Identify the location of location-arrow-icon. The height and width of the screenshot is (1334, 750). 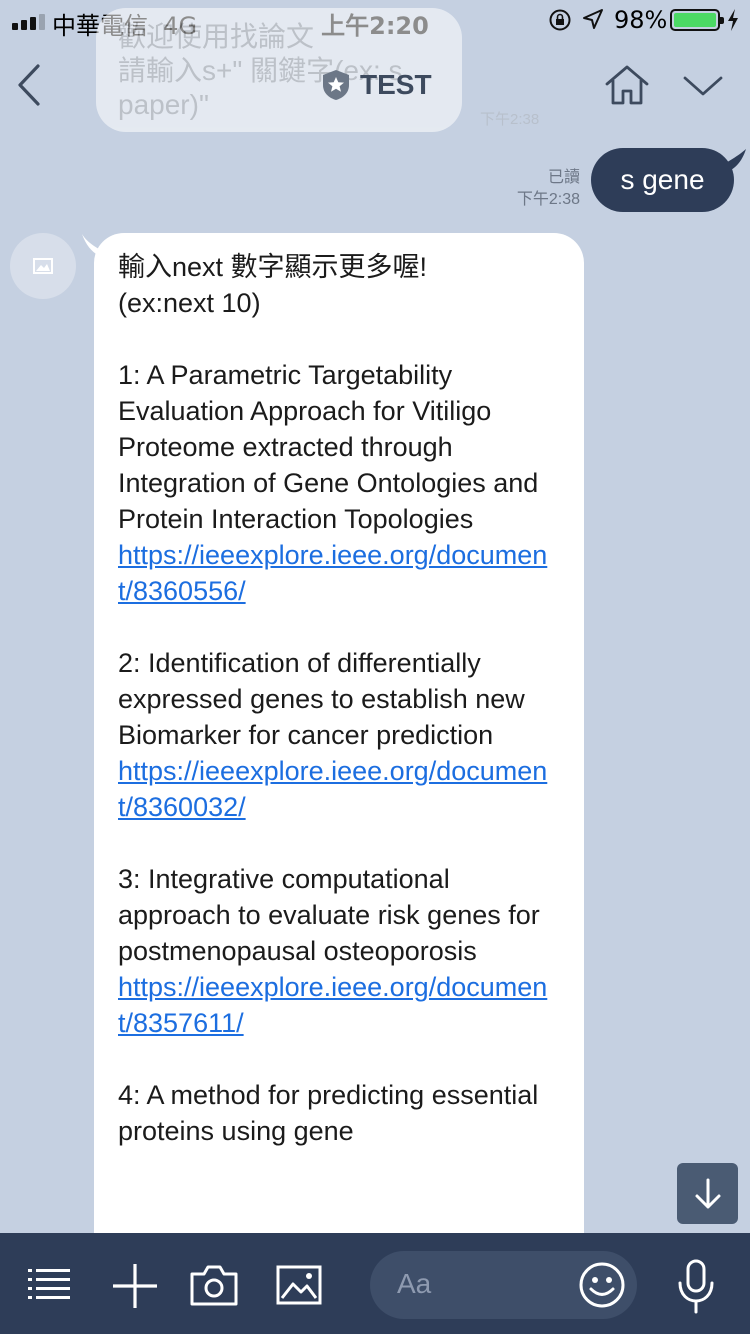
(593, 19).